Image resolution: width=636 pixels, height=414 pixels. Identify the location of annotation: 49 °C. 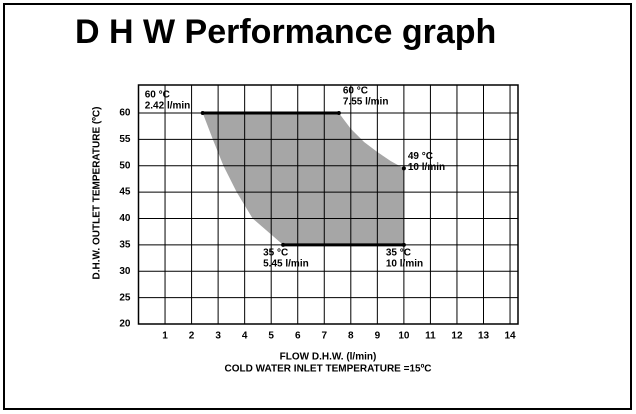
(420, 156).